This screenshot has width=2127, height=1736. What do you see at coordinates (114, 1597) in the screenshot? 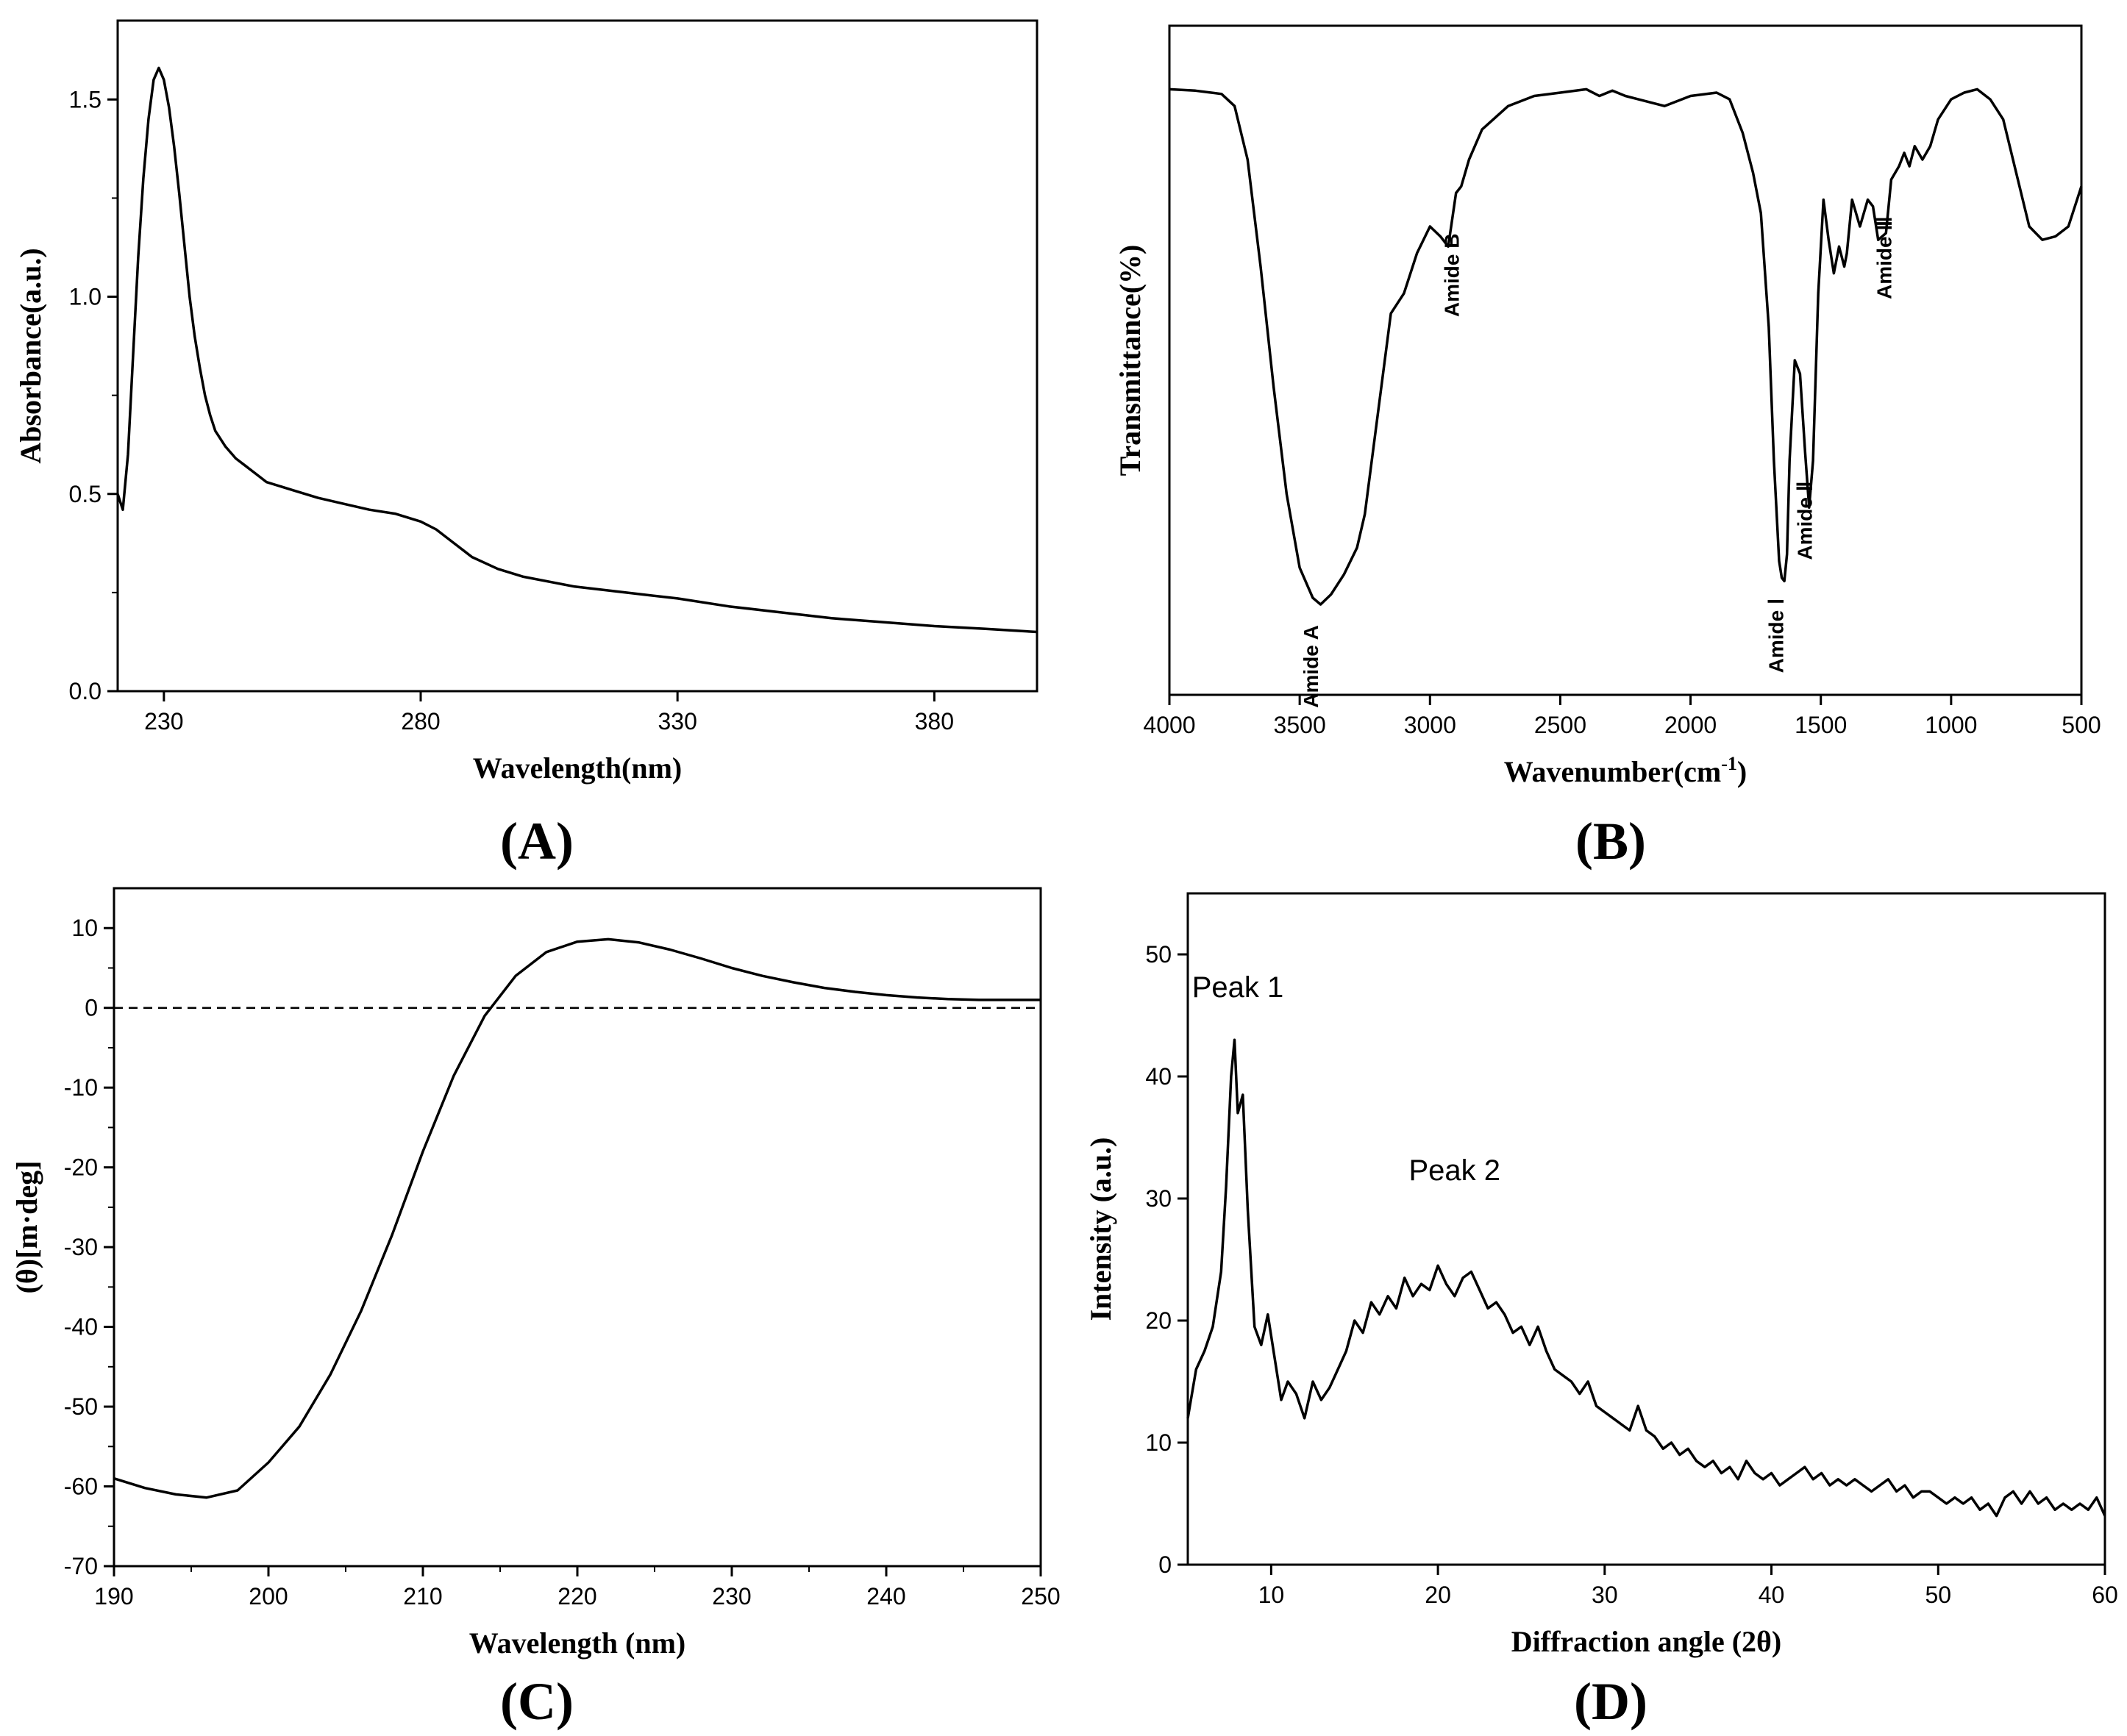
I see `x-tick-label: 190` at bounding box center [114, 1597].